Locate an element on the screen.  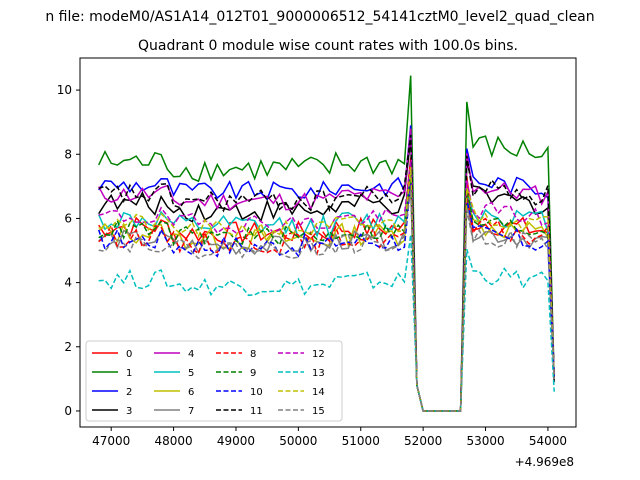
legend-label-7: 7 is located at coordinates (191, 411).